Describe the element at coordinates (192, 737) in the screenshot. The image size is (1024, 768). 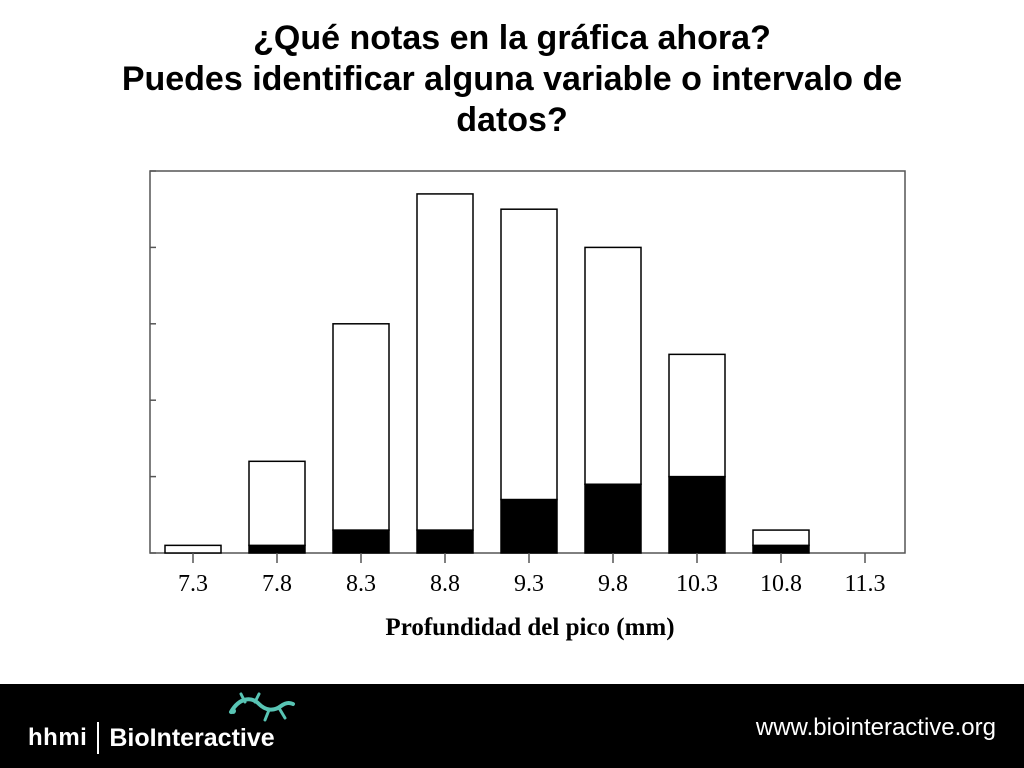
I see `biointeractive-wordmark: BioInteractive` at that location.